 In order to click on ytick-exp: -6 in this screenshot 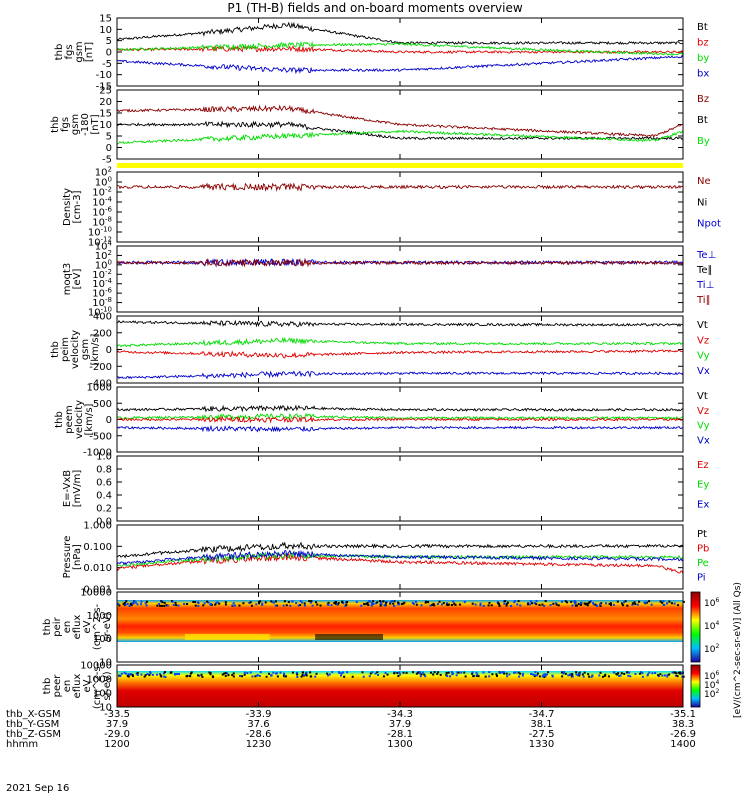, I will do `click(109, 210)`.